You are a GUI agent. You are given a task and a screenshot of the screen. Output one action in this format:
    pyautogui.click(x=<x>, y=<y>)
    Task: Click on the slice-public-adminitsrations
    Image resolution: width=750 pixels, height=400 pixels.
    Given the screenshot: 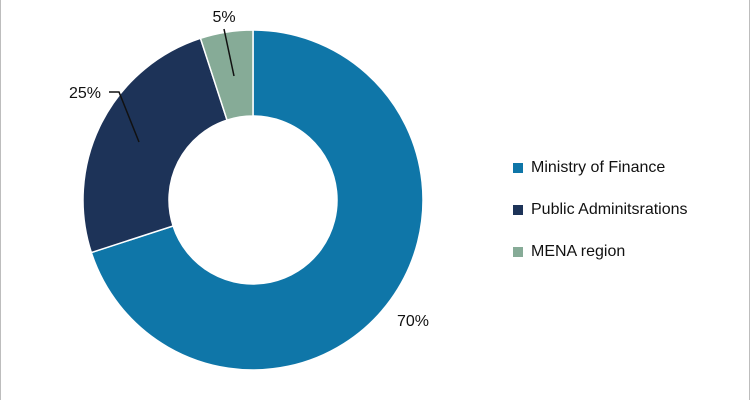 What is the action you would take?
    pyautogui.click(x=155, y=145)
    